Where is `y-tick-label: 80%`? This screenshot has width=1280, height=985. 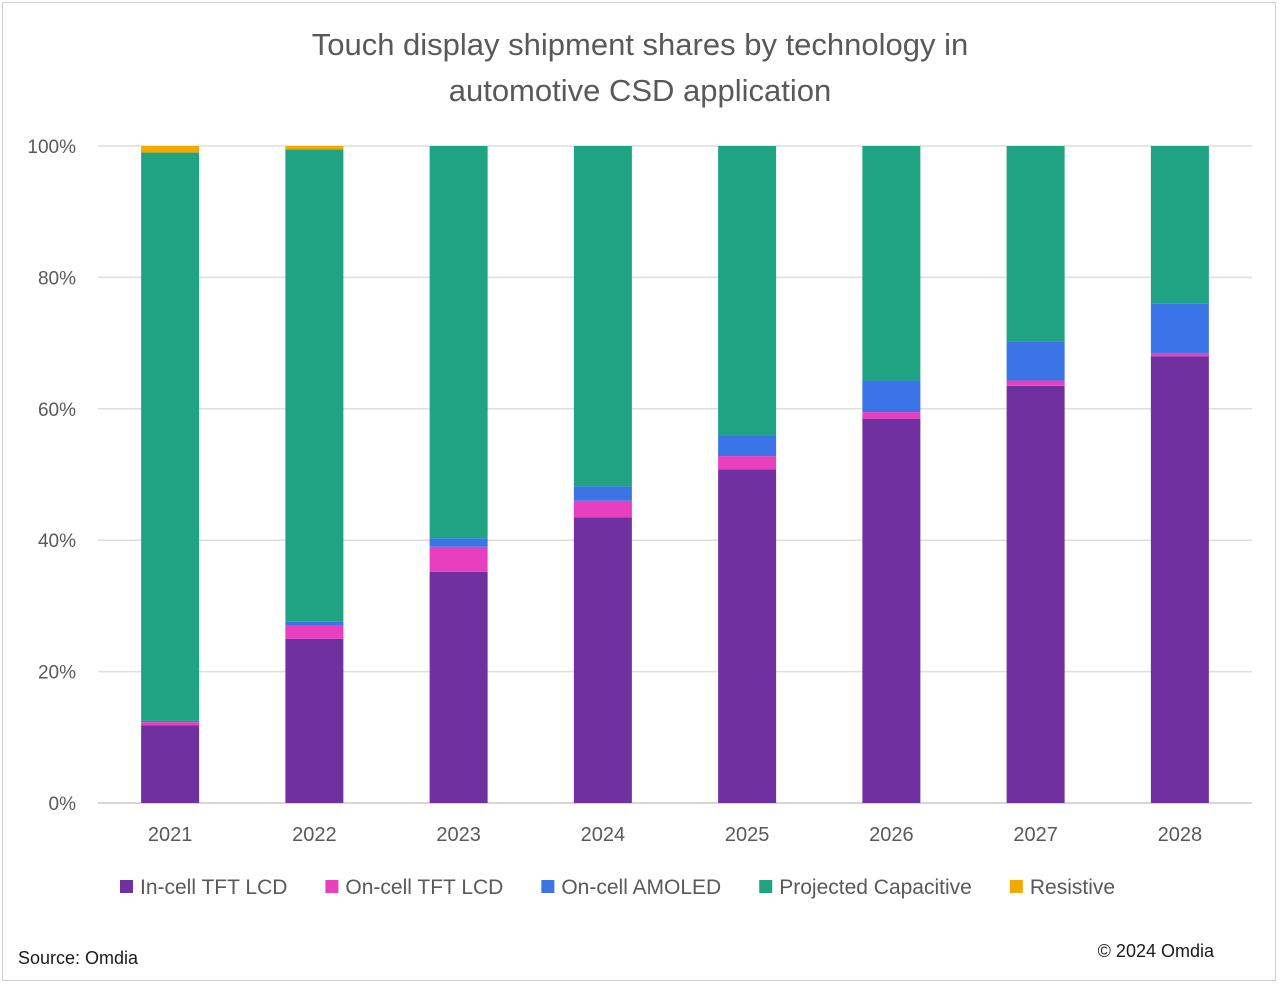 y-tick-label: 80% is located at coordinates (57, 278).